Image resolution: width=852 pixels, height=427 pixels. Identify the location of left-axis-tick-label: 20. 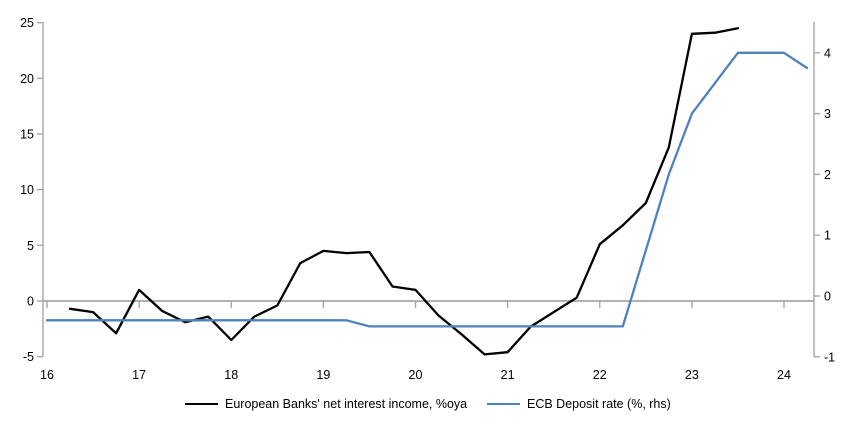
(27, 79).